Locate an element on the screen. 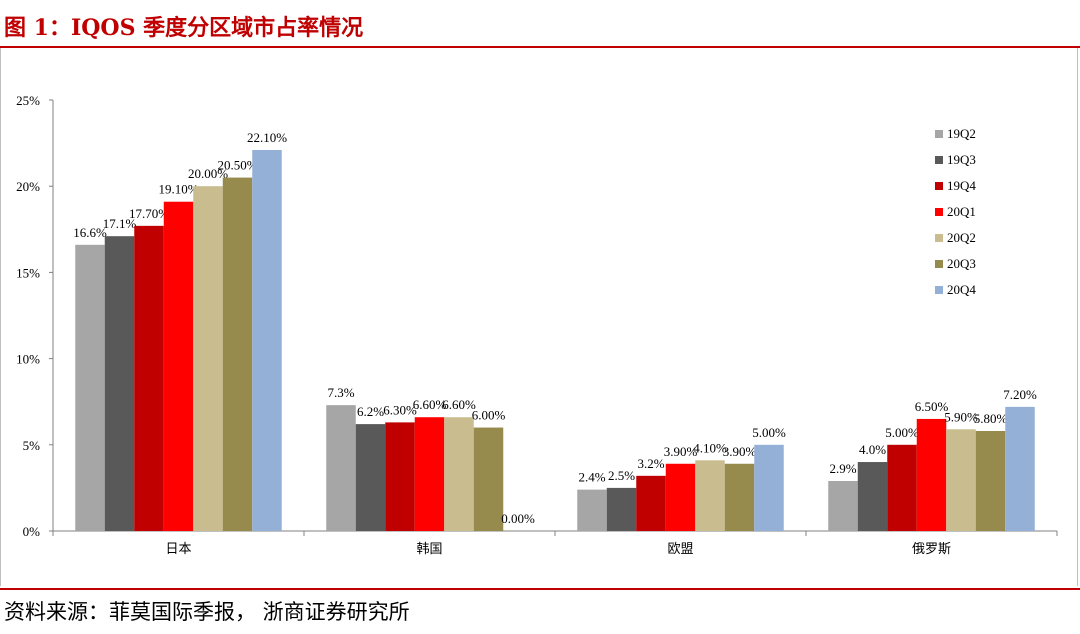 This screenshot has width=1080, height=634. x-tick-label: 欧盟 is located at coordinates (680, 548).